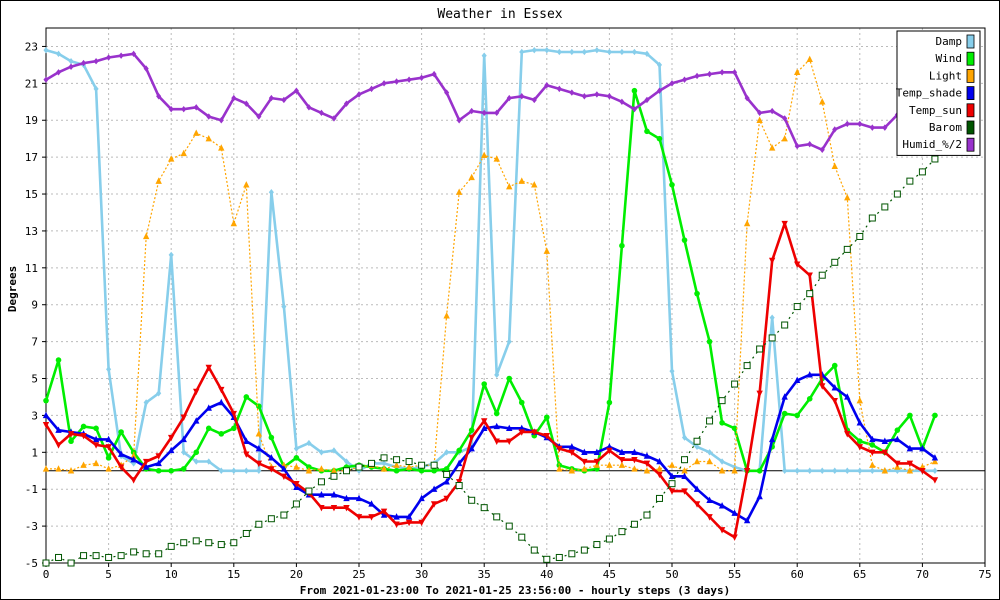  Describe the element at coordinates (609, 574) in the screenshot. I see `x-tick-label: 45` at that location.